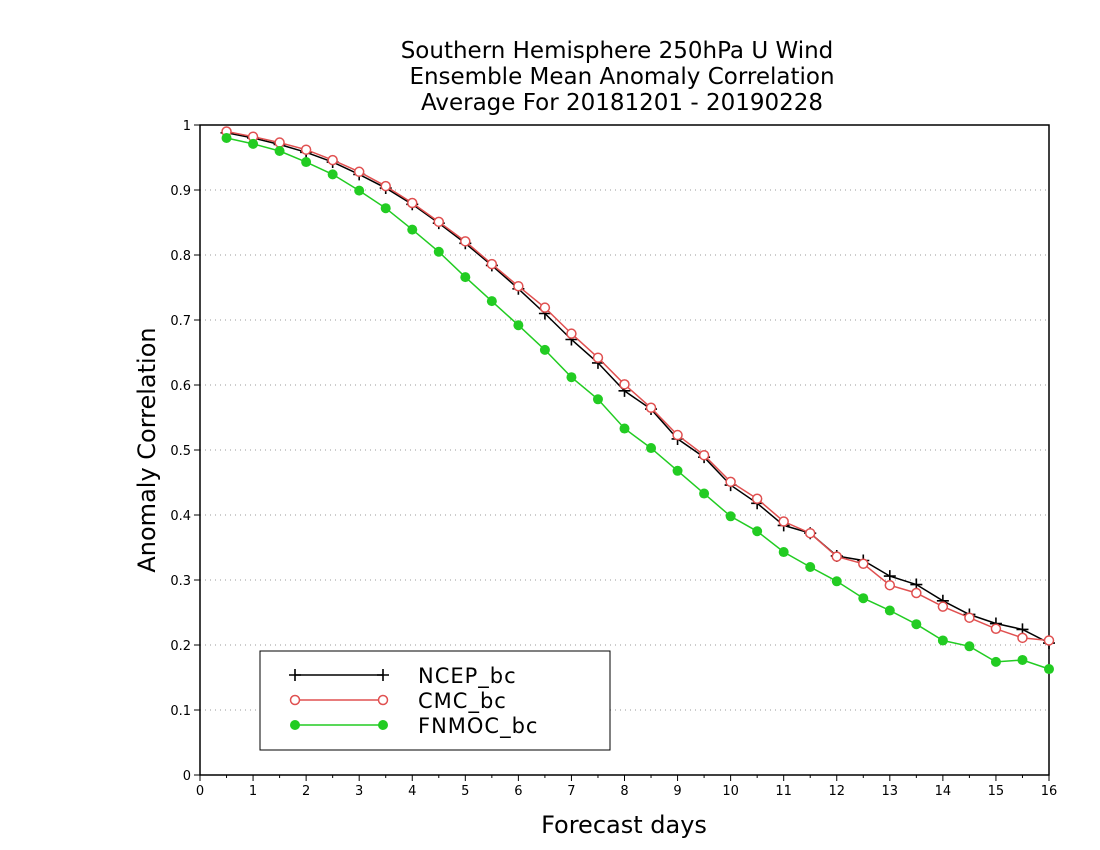  What do you see at coordinates (730, 791) in the screenshot?
I see `x-tick-label: 10` at bounding box center [730, 791].